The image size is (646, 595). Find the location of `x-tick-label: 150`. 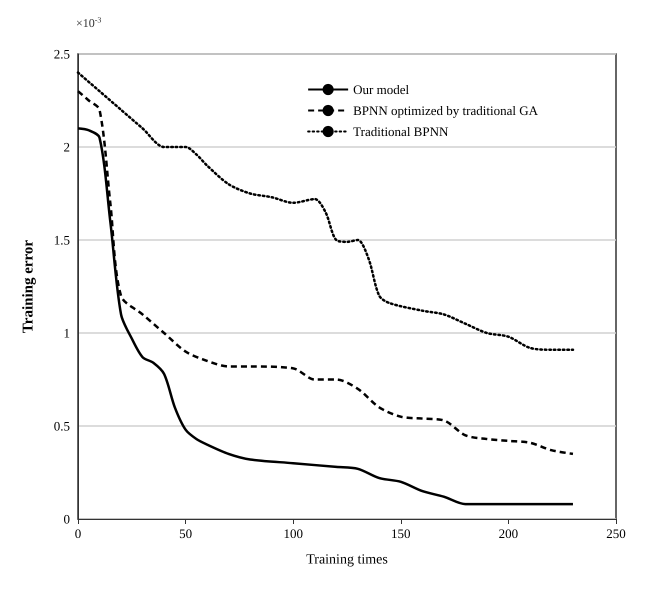

x-tick-label: 150 is located at coordinates (401, 533).